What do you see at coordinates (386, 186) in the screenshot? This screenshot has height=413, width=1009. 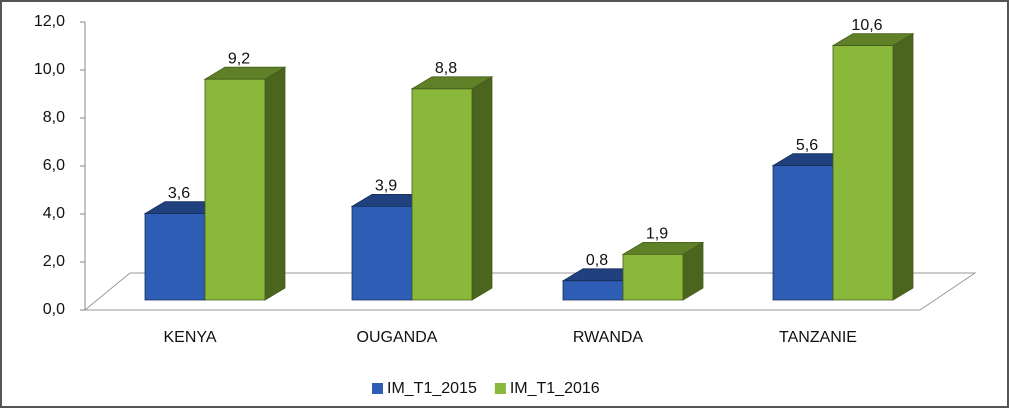 I see `value-label: 3,9` at bounding box center [386, 186].